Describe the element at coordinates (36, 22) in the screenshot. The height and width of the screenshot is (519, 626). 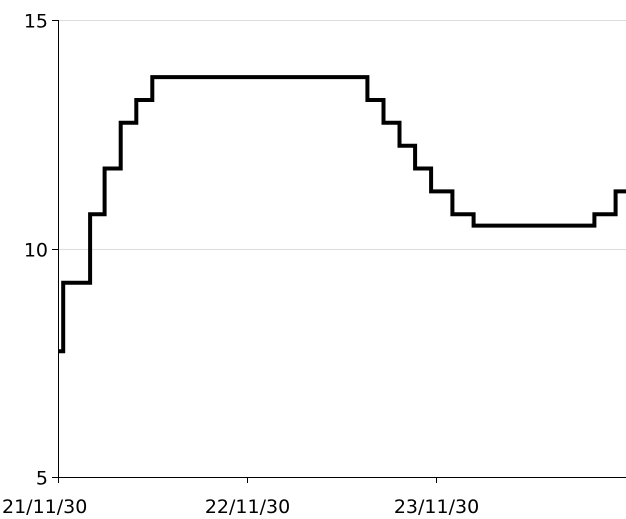
I see `y-tick-label: 15` at that location.